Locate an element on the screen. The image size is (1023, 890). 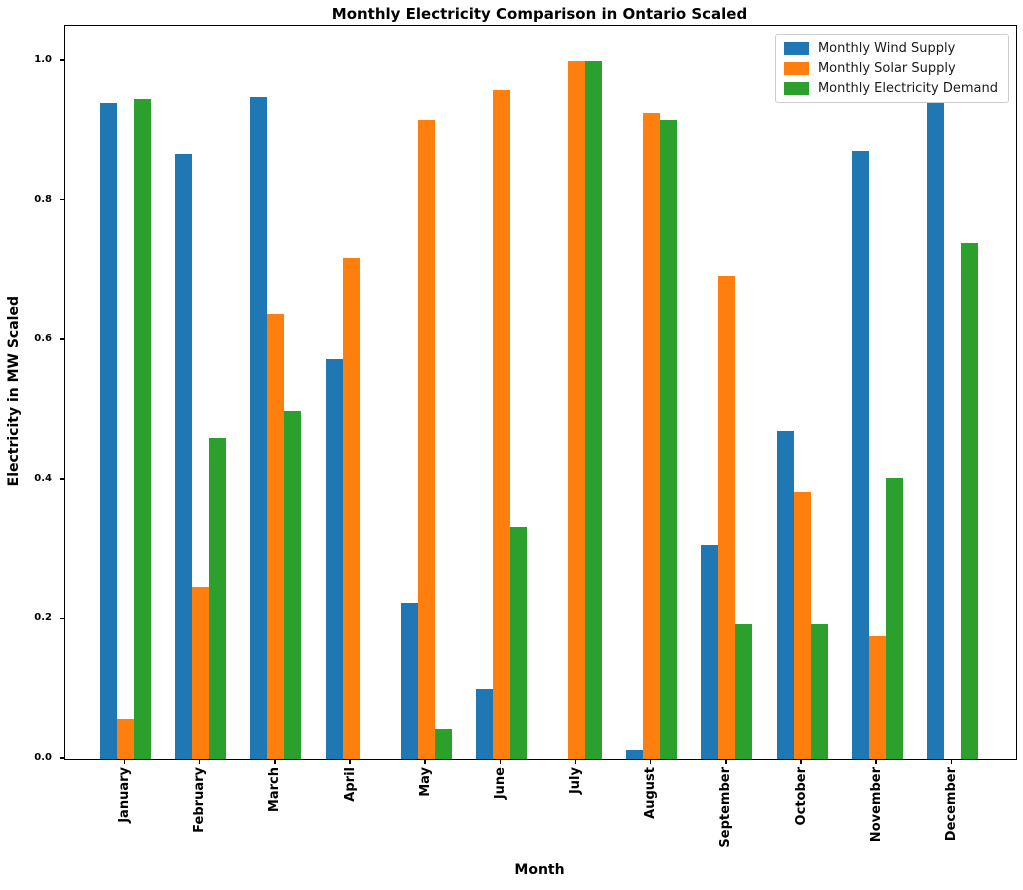
legend-label: Monthly Solar Supply is located at coordinates (886, 68).